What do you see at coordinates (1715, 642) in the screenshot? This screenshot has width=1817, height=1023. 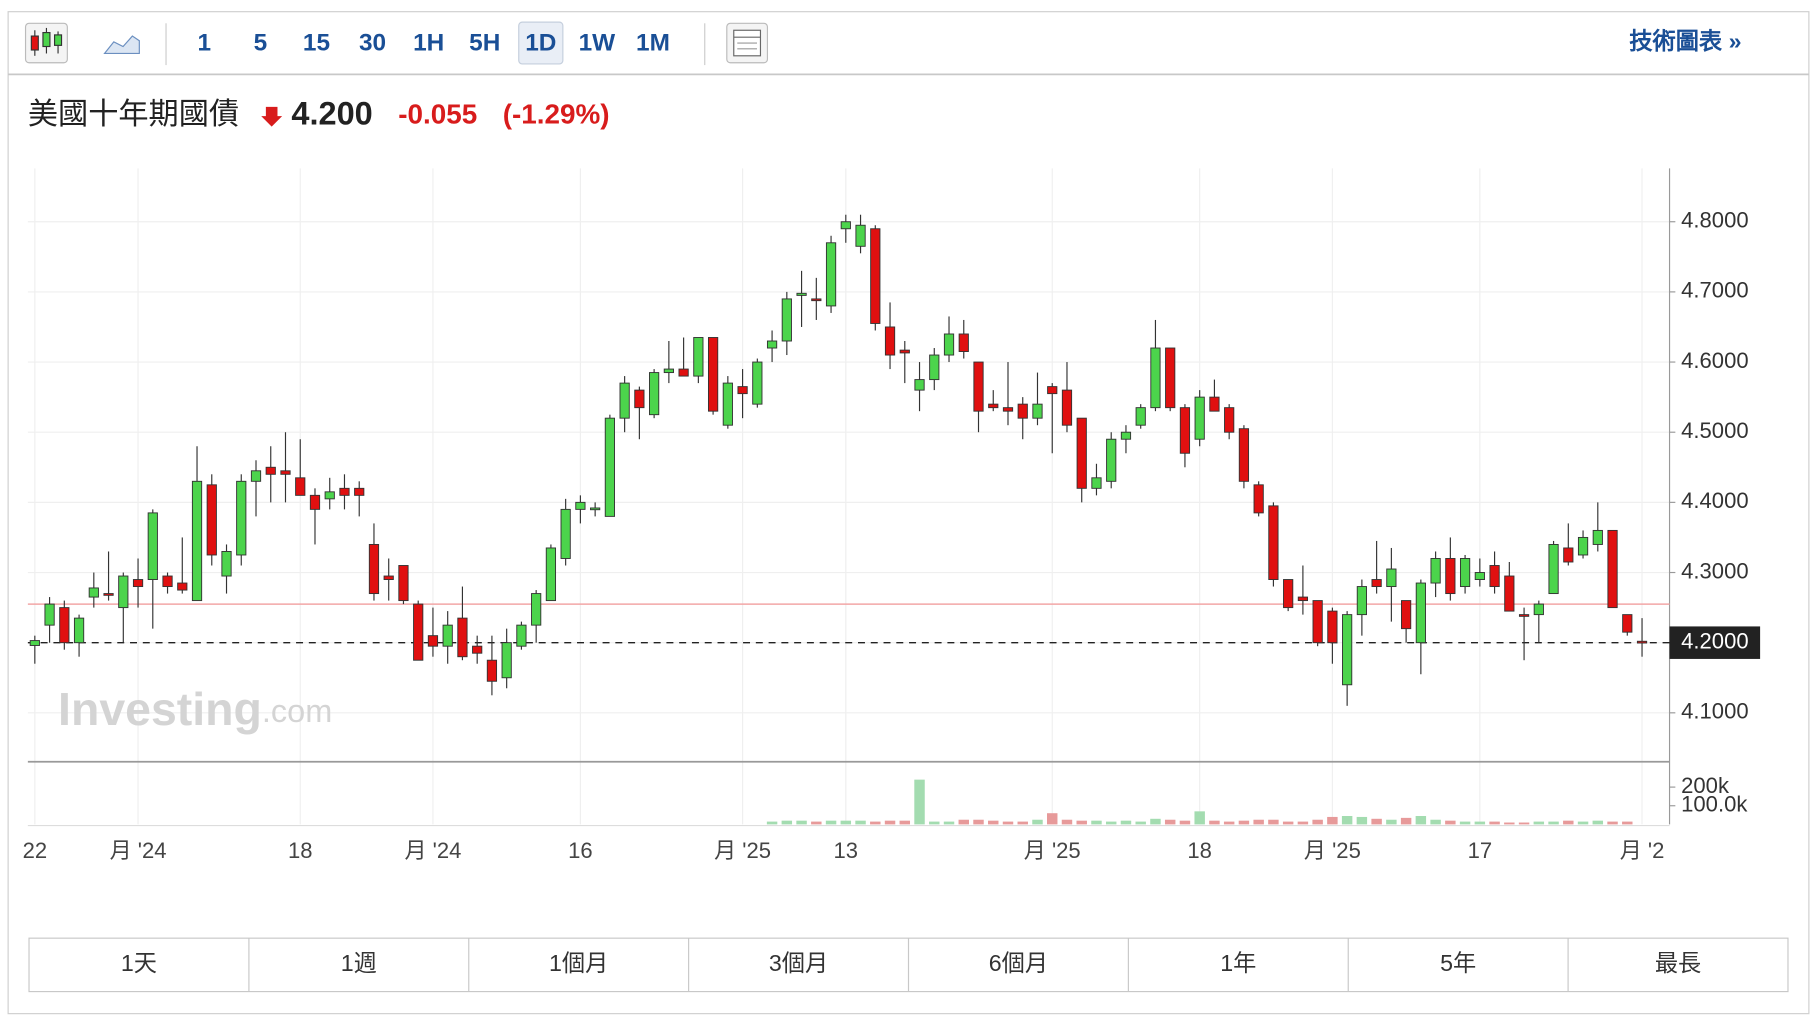 I see `last-price-box` at bounding box center [1715, 642].